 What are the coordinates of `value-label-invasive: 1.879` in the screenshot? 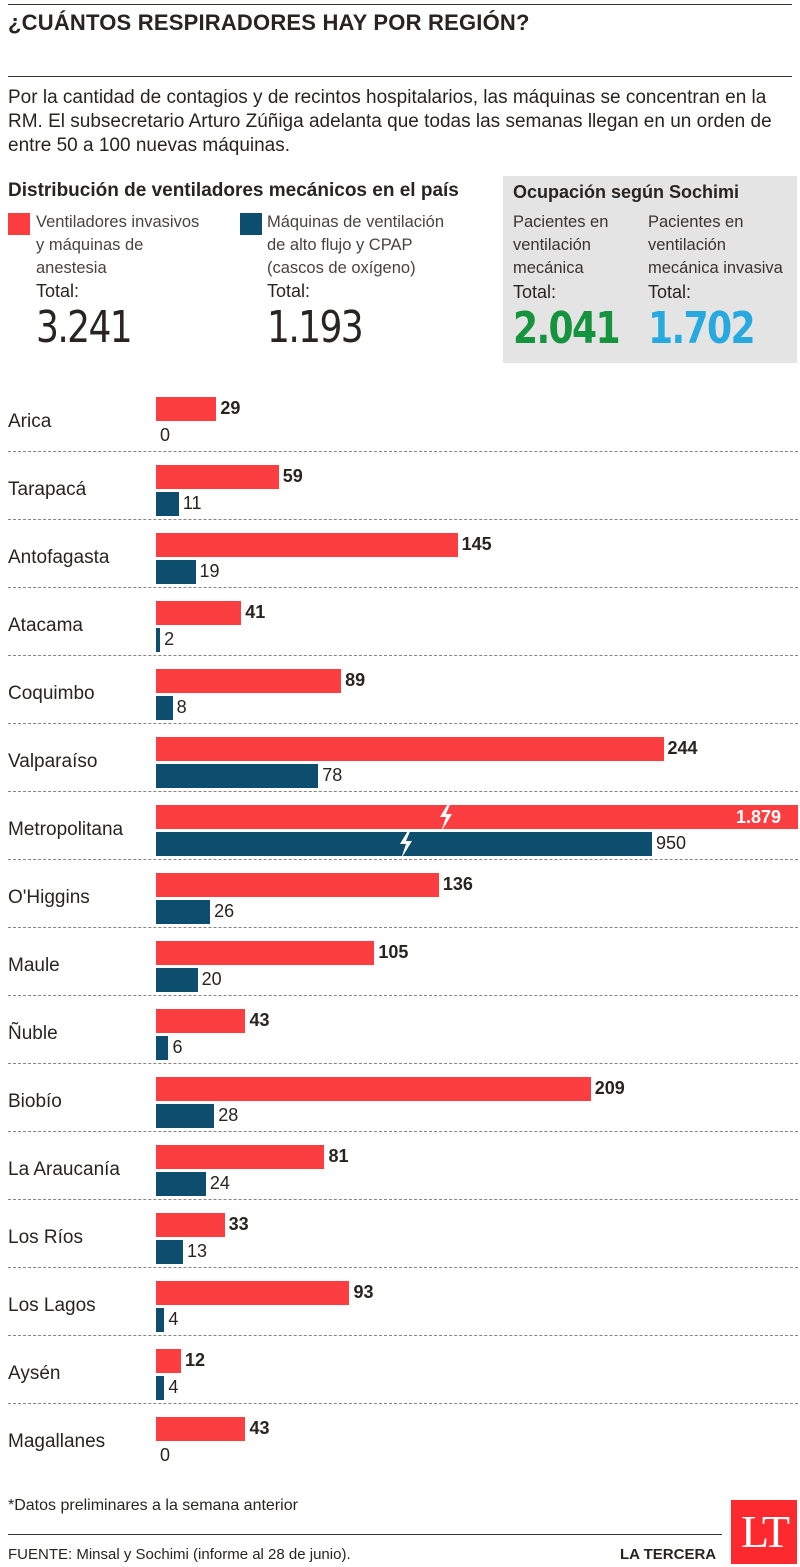 It's located at (759, 817).